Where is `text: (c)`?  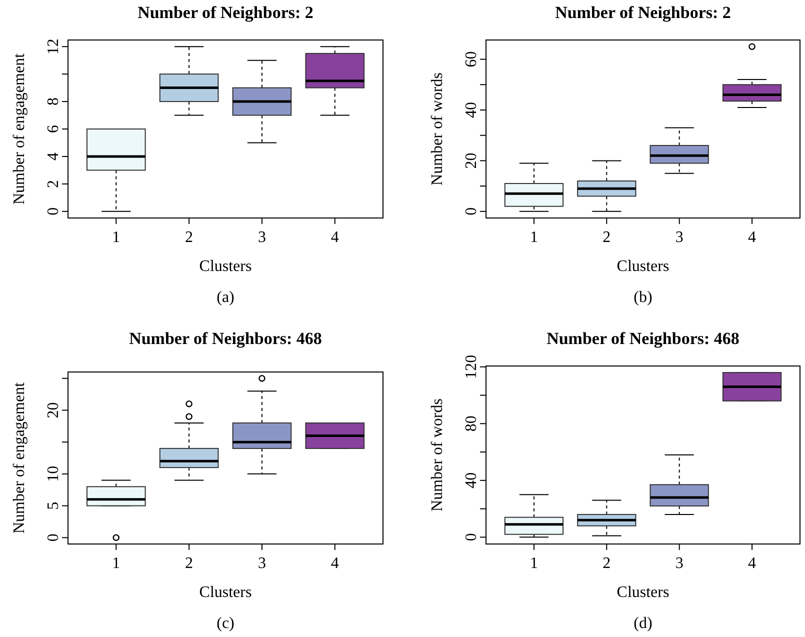
text: (c) is located at coordinates (225, 623).